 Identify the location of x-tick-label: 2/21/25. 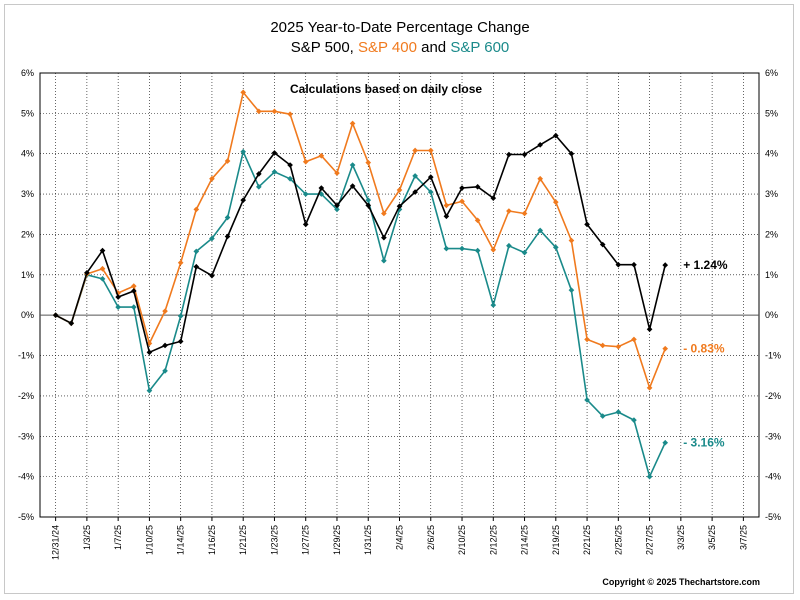
(587, 540).